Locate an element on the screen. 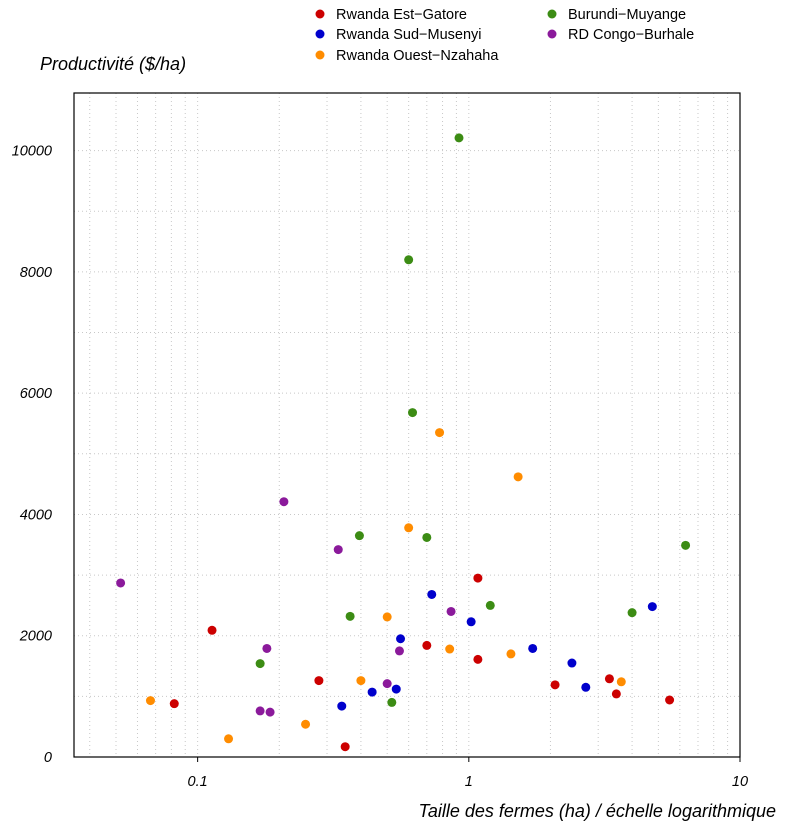 Image resolution: width=794 pixels, height=827 pixels. x-tick-label: 0.1 is located at coordinates (198, 782).